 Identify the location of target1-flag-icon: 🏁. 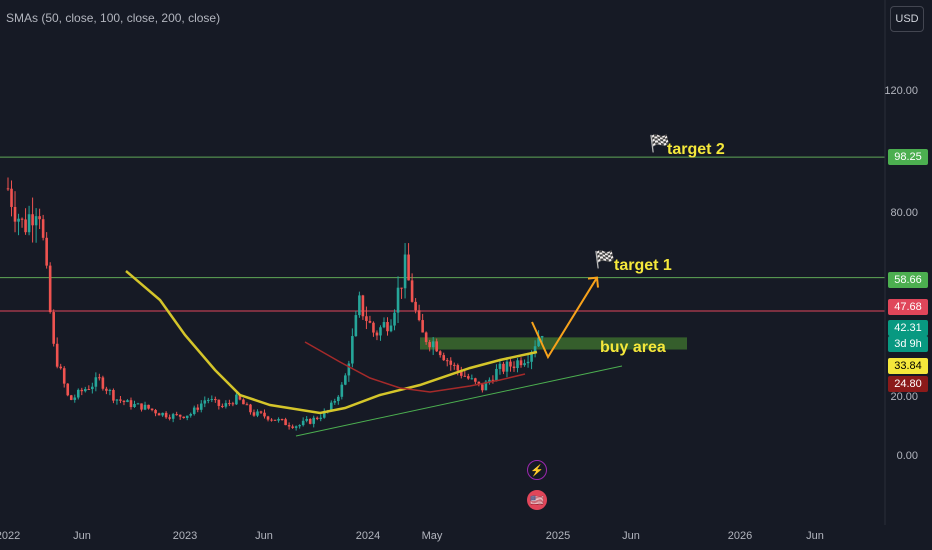
(605, 259).